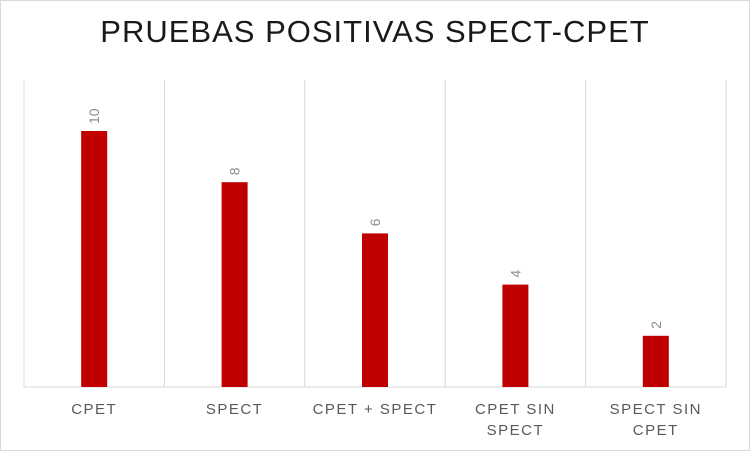 Image resolution: width=750 pixels, height=451 pixels. What do you see at coordinates (515, 274) in the screenshot?
I see `data-label: 4` at bounding box center [515, 274].